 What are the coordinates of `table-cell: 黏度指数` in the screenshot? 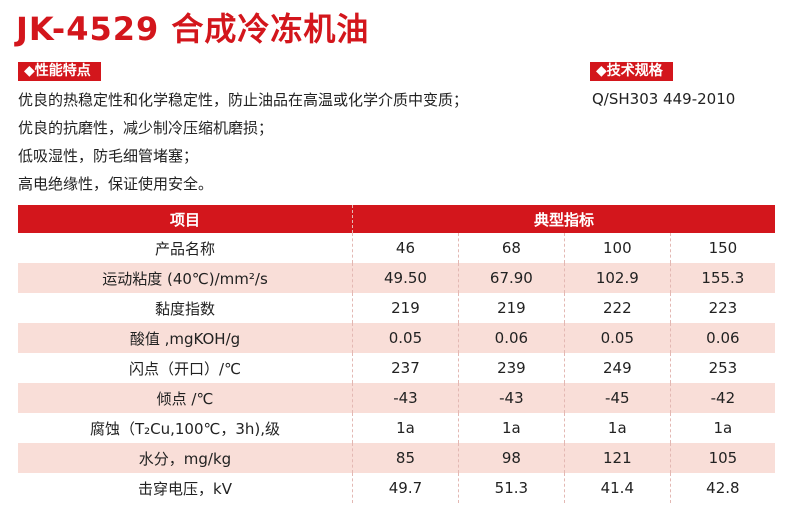 It's located at (184, 308).